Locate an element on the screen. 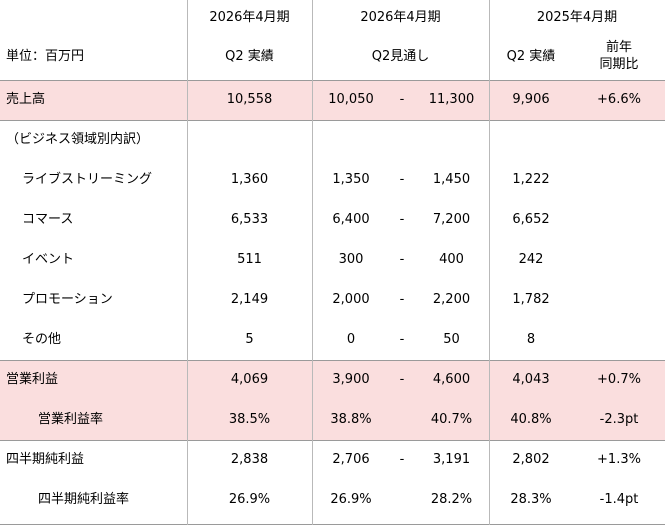  row-label: 売上高 is located at coordinates (26, 99).